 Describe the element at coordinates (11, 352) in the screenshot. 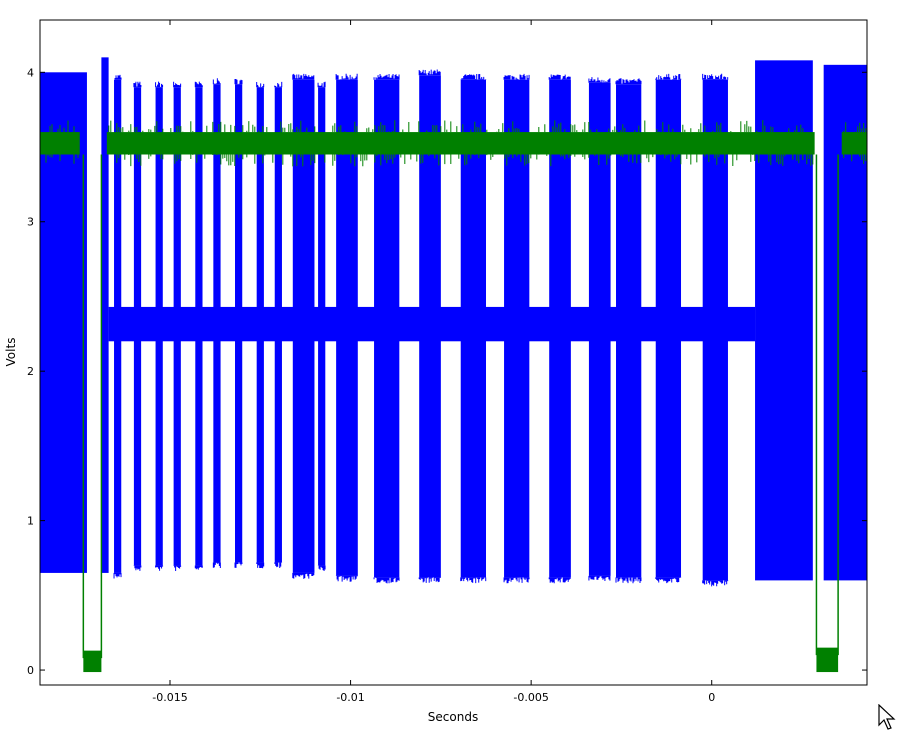

I see `y-axis-title: Volts` at that location.